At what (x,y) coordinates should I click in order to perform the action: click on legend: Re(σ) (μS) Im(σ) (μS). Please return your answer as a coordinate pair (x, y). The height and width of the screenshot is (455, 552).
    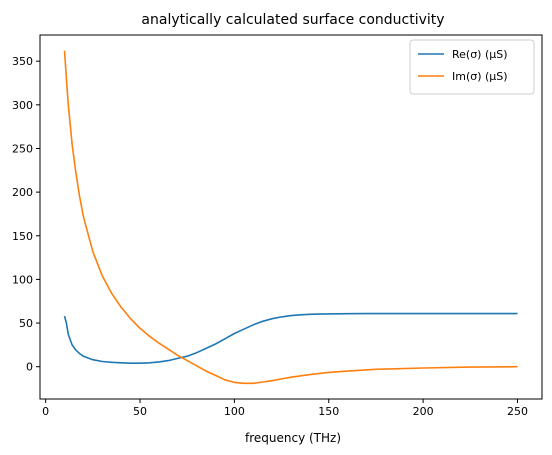
    Looking at the image, I should click on (472, 67).